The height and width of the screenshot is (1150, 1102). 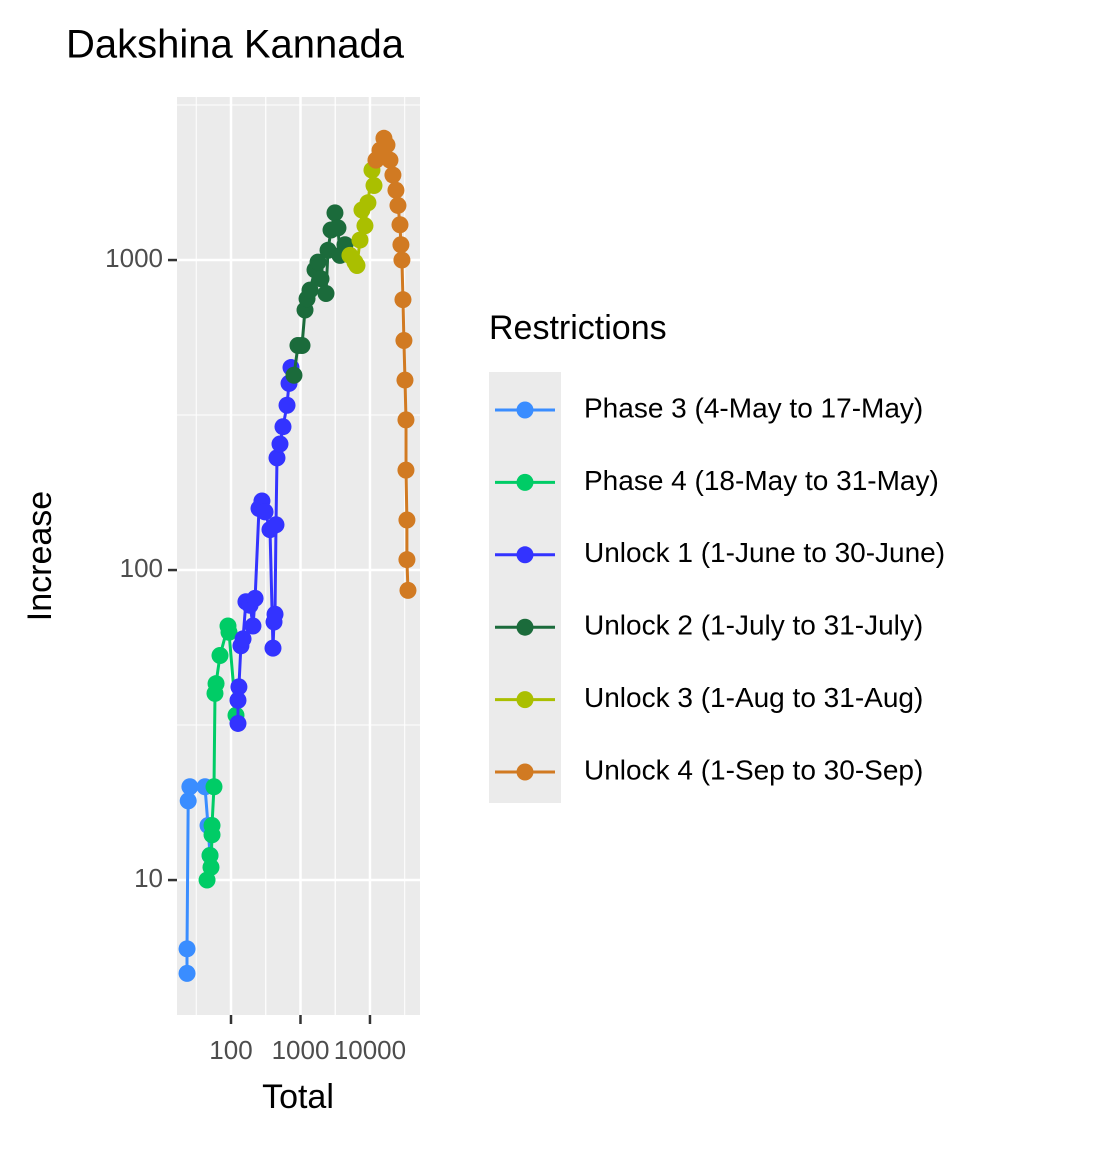 I want to click on legend-label: Unlock 1 (1-June to 30-June), so click(x=764, y=552).